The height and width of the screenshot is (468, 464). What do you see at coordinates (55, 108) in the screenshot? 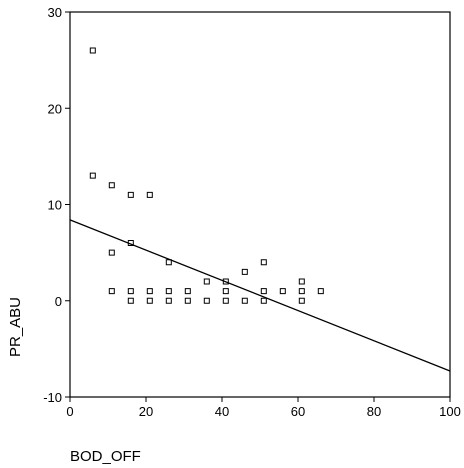
I see `y-tick-label: 20` at bounding box center [55, 108].